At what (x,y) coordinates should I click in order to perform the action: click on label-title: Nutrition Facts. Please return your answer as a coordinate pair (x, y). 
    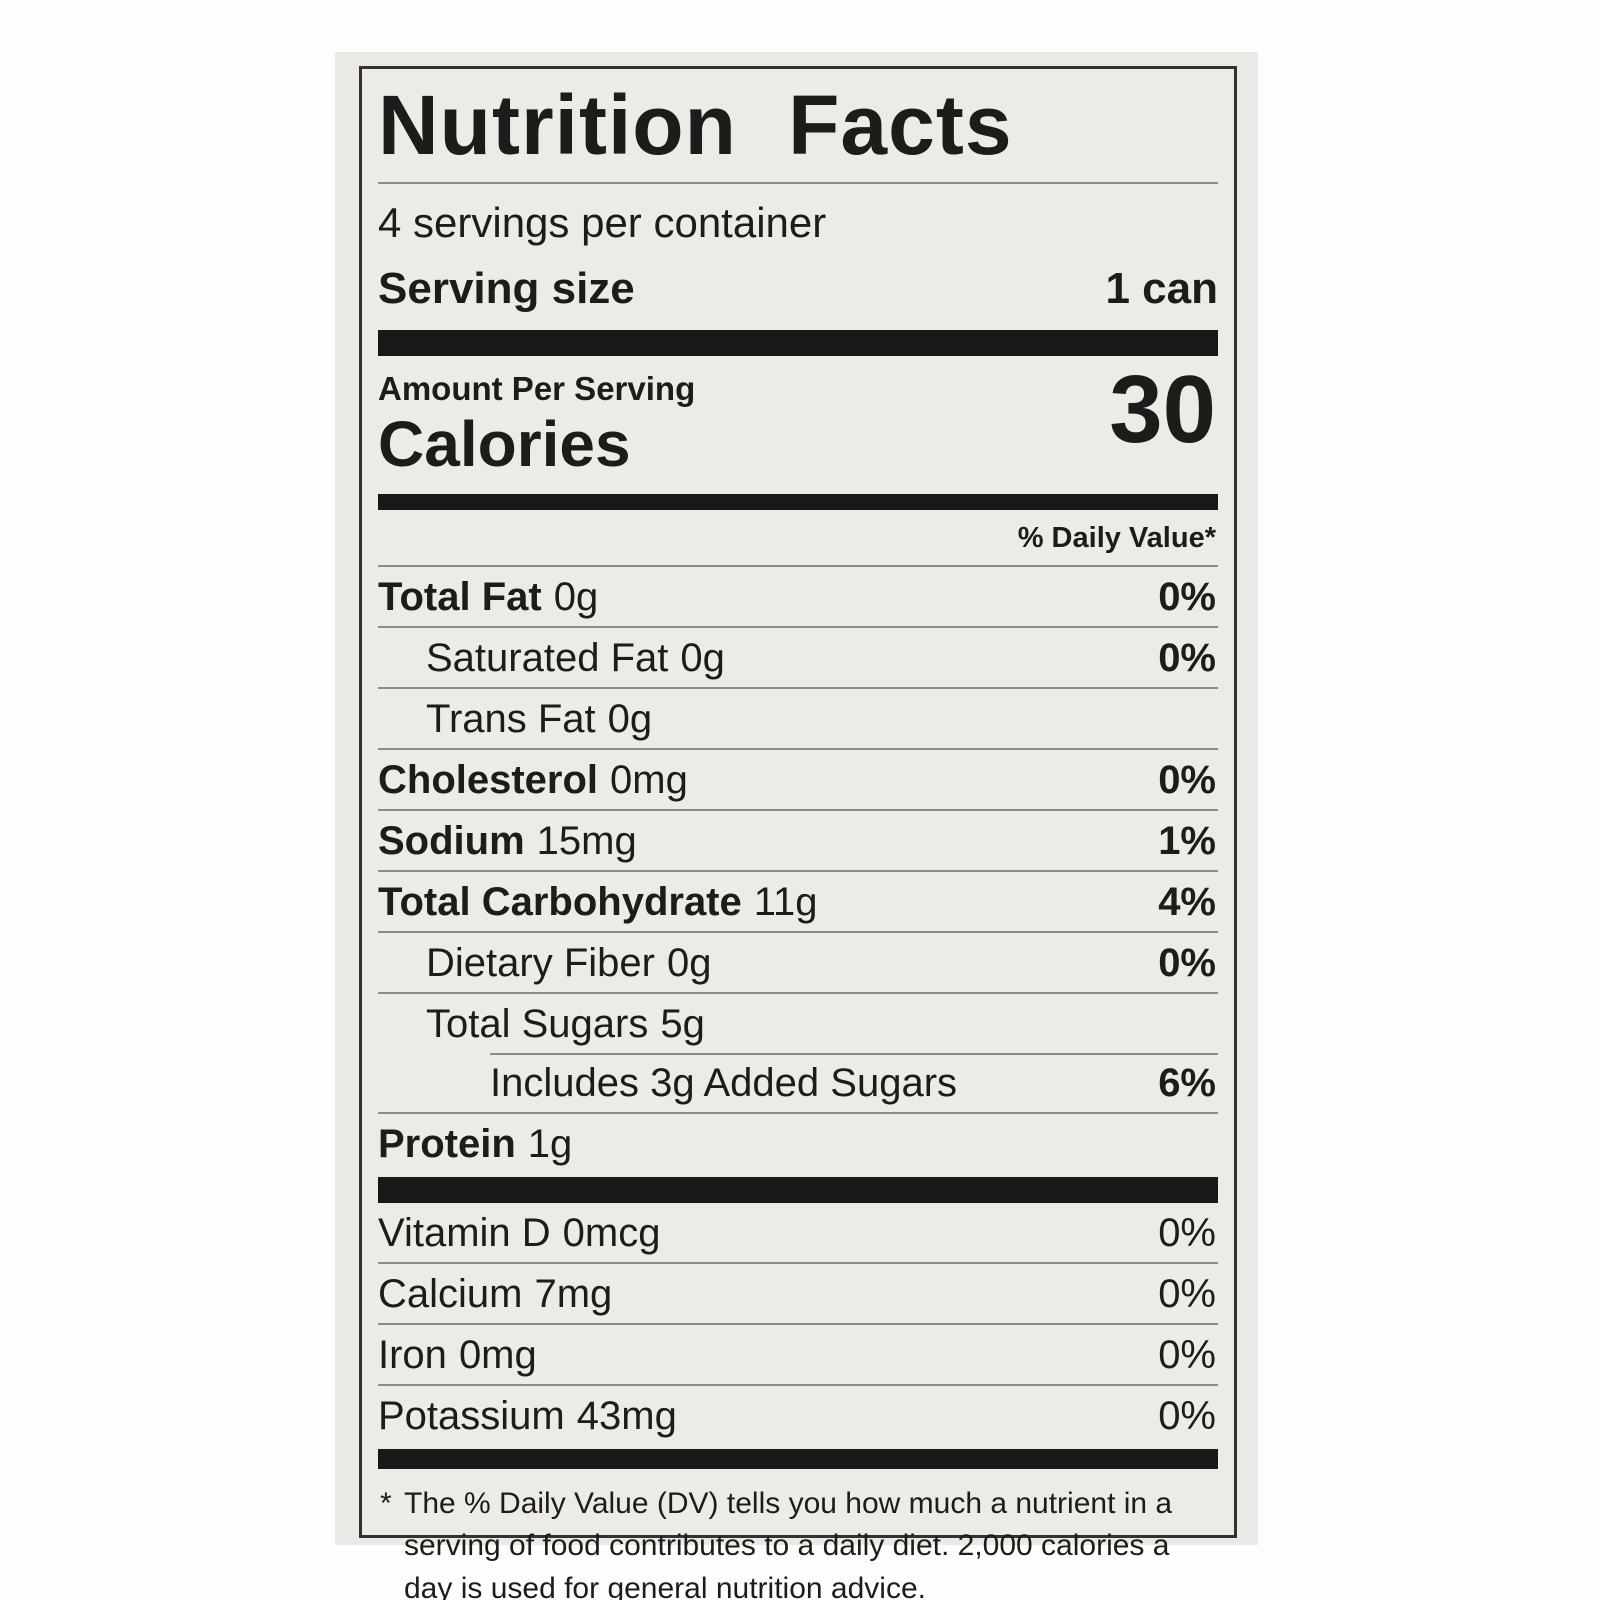
    Looking at the image, I should click on (695, 125).